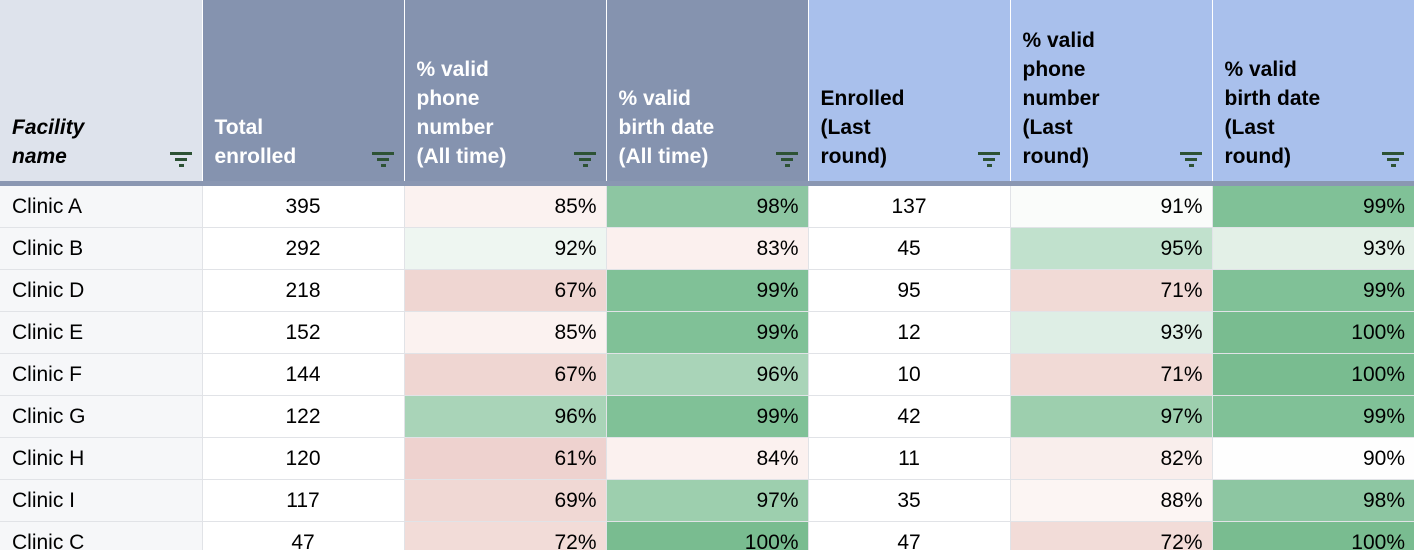  Describe the element at coordinates (1111, 458) in the screenshot. I see `cell-phone-last-round: 82%` at that location.